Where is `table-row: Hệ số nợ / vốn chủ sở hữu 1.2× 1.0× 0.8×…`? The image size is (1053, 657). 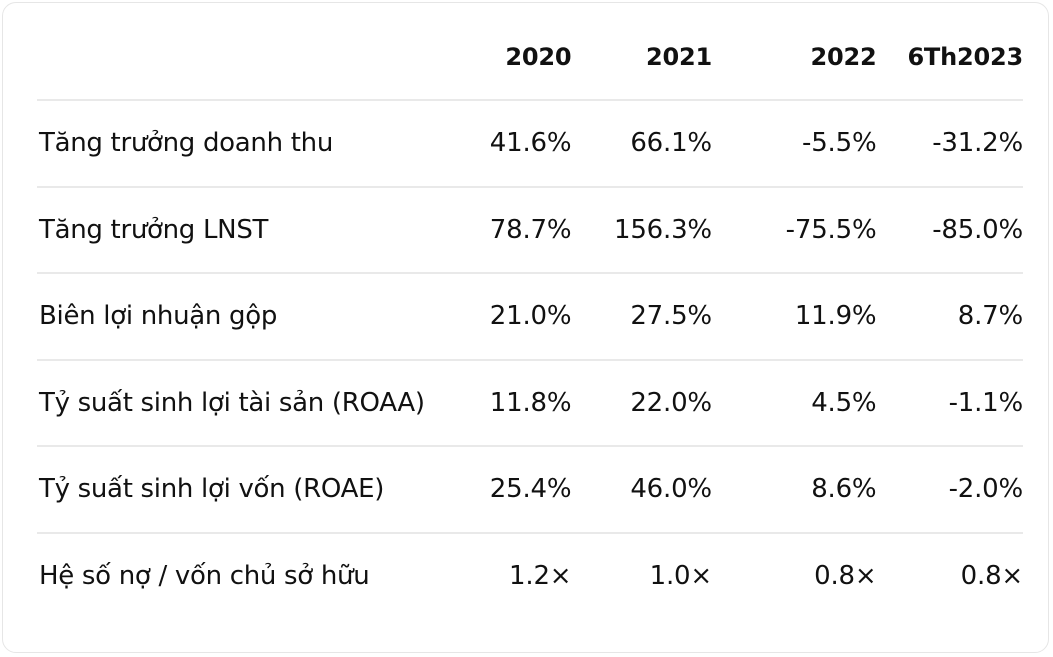
table-row: Hệ số nợ / vốn chủ sở hữu 1.2× 1.0× 0.8×… is located at coordinates (530, 575).